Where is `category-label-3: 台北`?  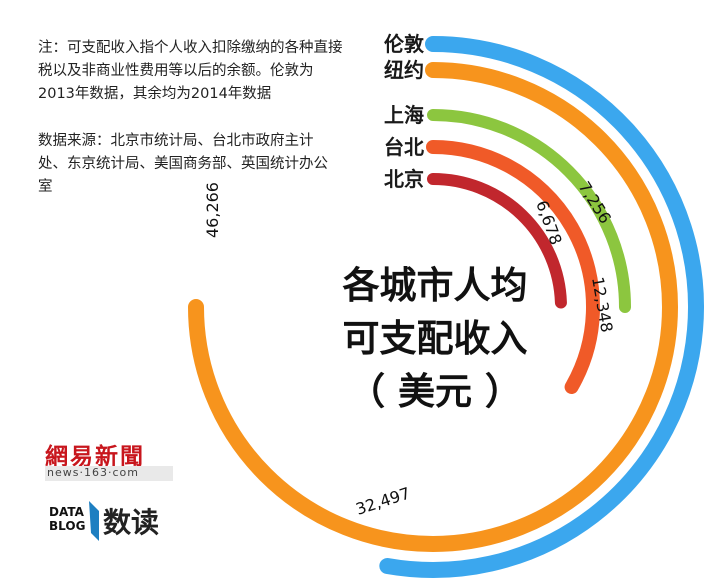
category-label-3: 台北 is located at coordinates (404, 147).